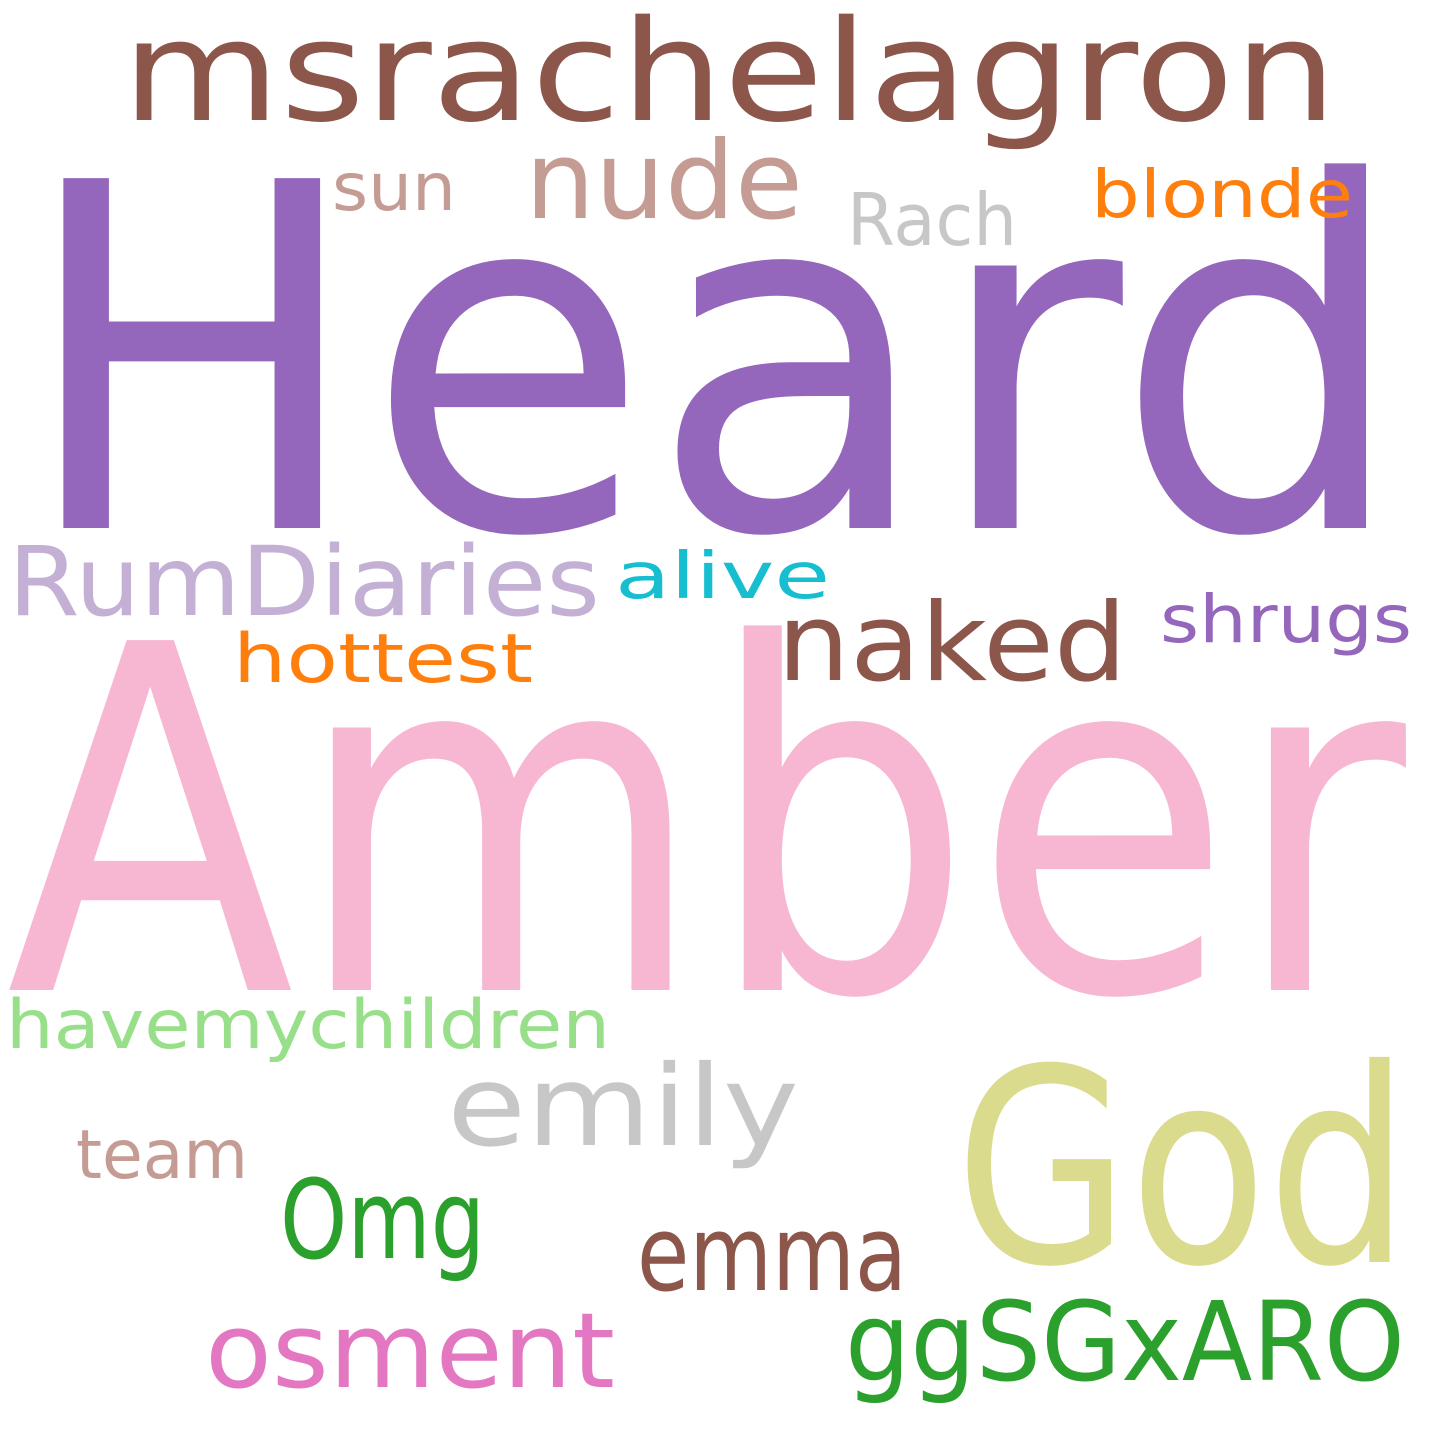  I want to click on word-blonde: blonde, so click(1222, 194).